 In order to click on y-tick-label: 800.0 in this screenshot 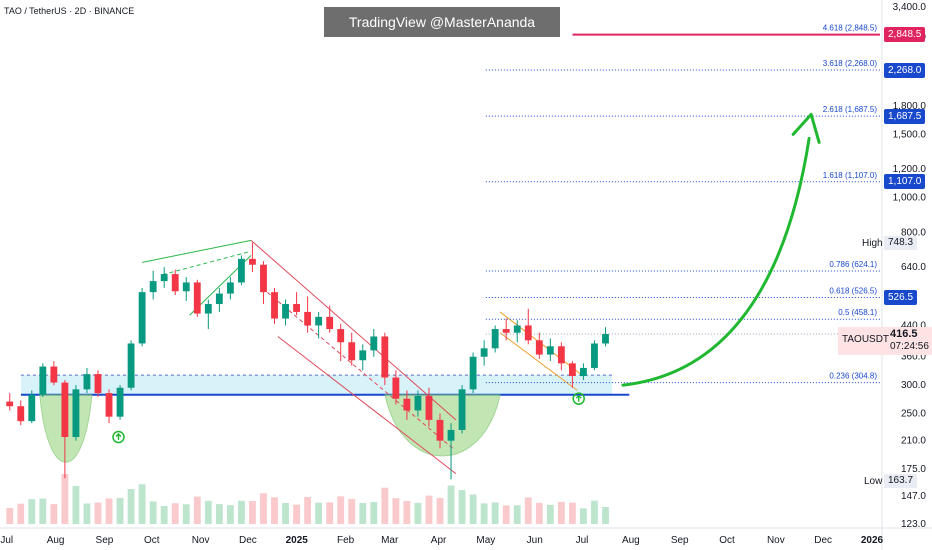, I will do `click(913, 232)`.